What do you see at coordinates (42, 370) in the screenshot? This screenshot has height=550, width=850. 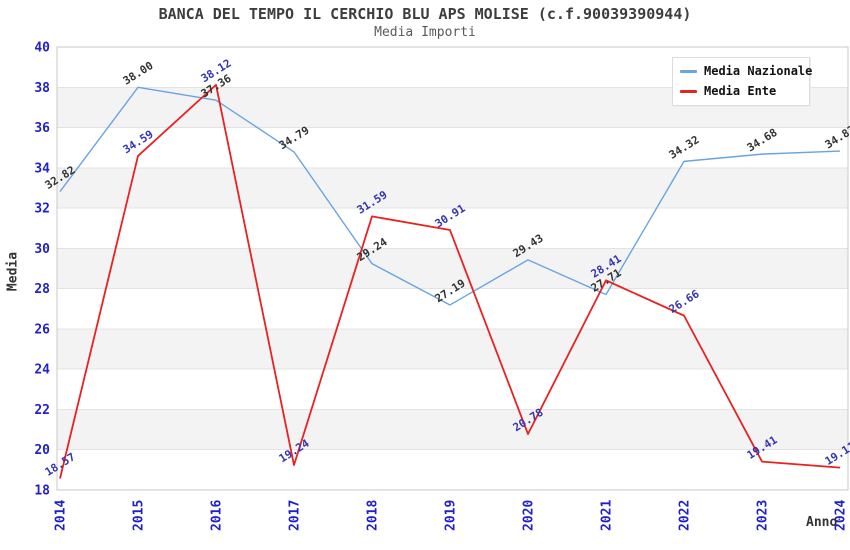 I see `y-tick-label: 24` at bounding box center [42, 370].